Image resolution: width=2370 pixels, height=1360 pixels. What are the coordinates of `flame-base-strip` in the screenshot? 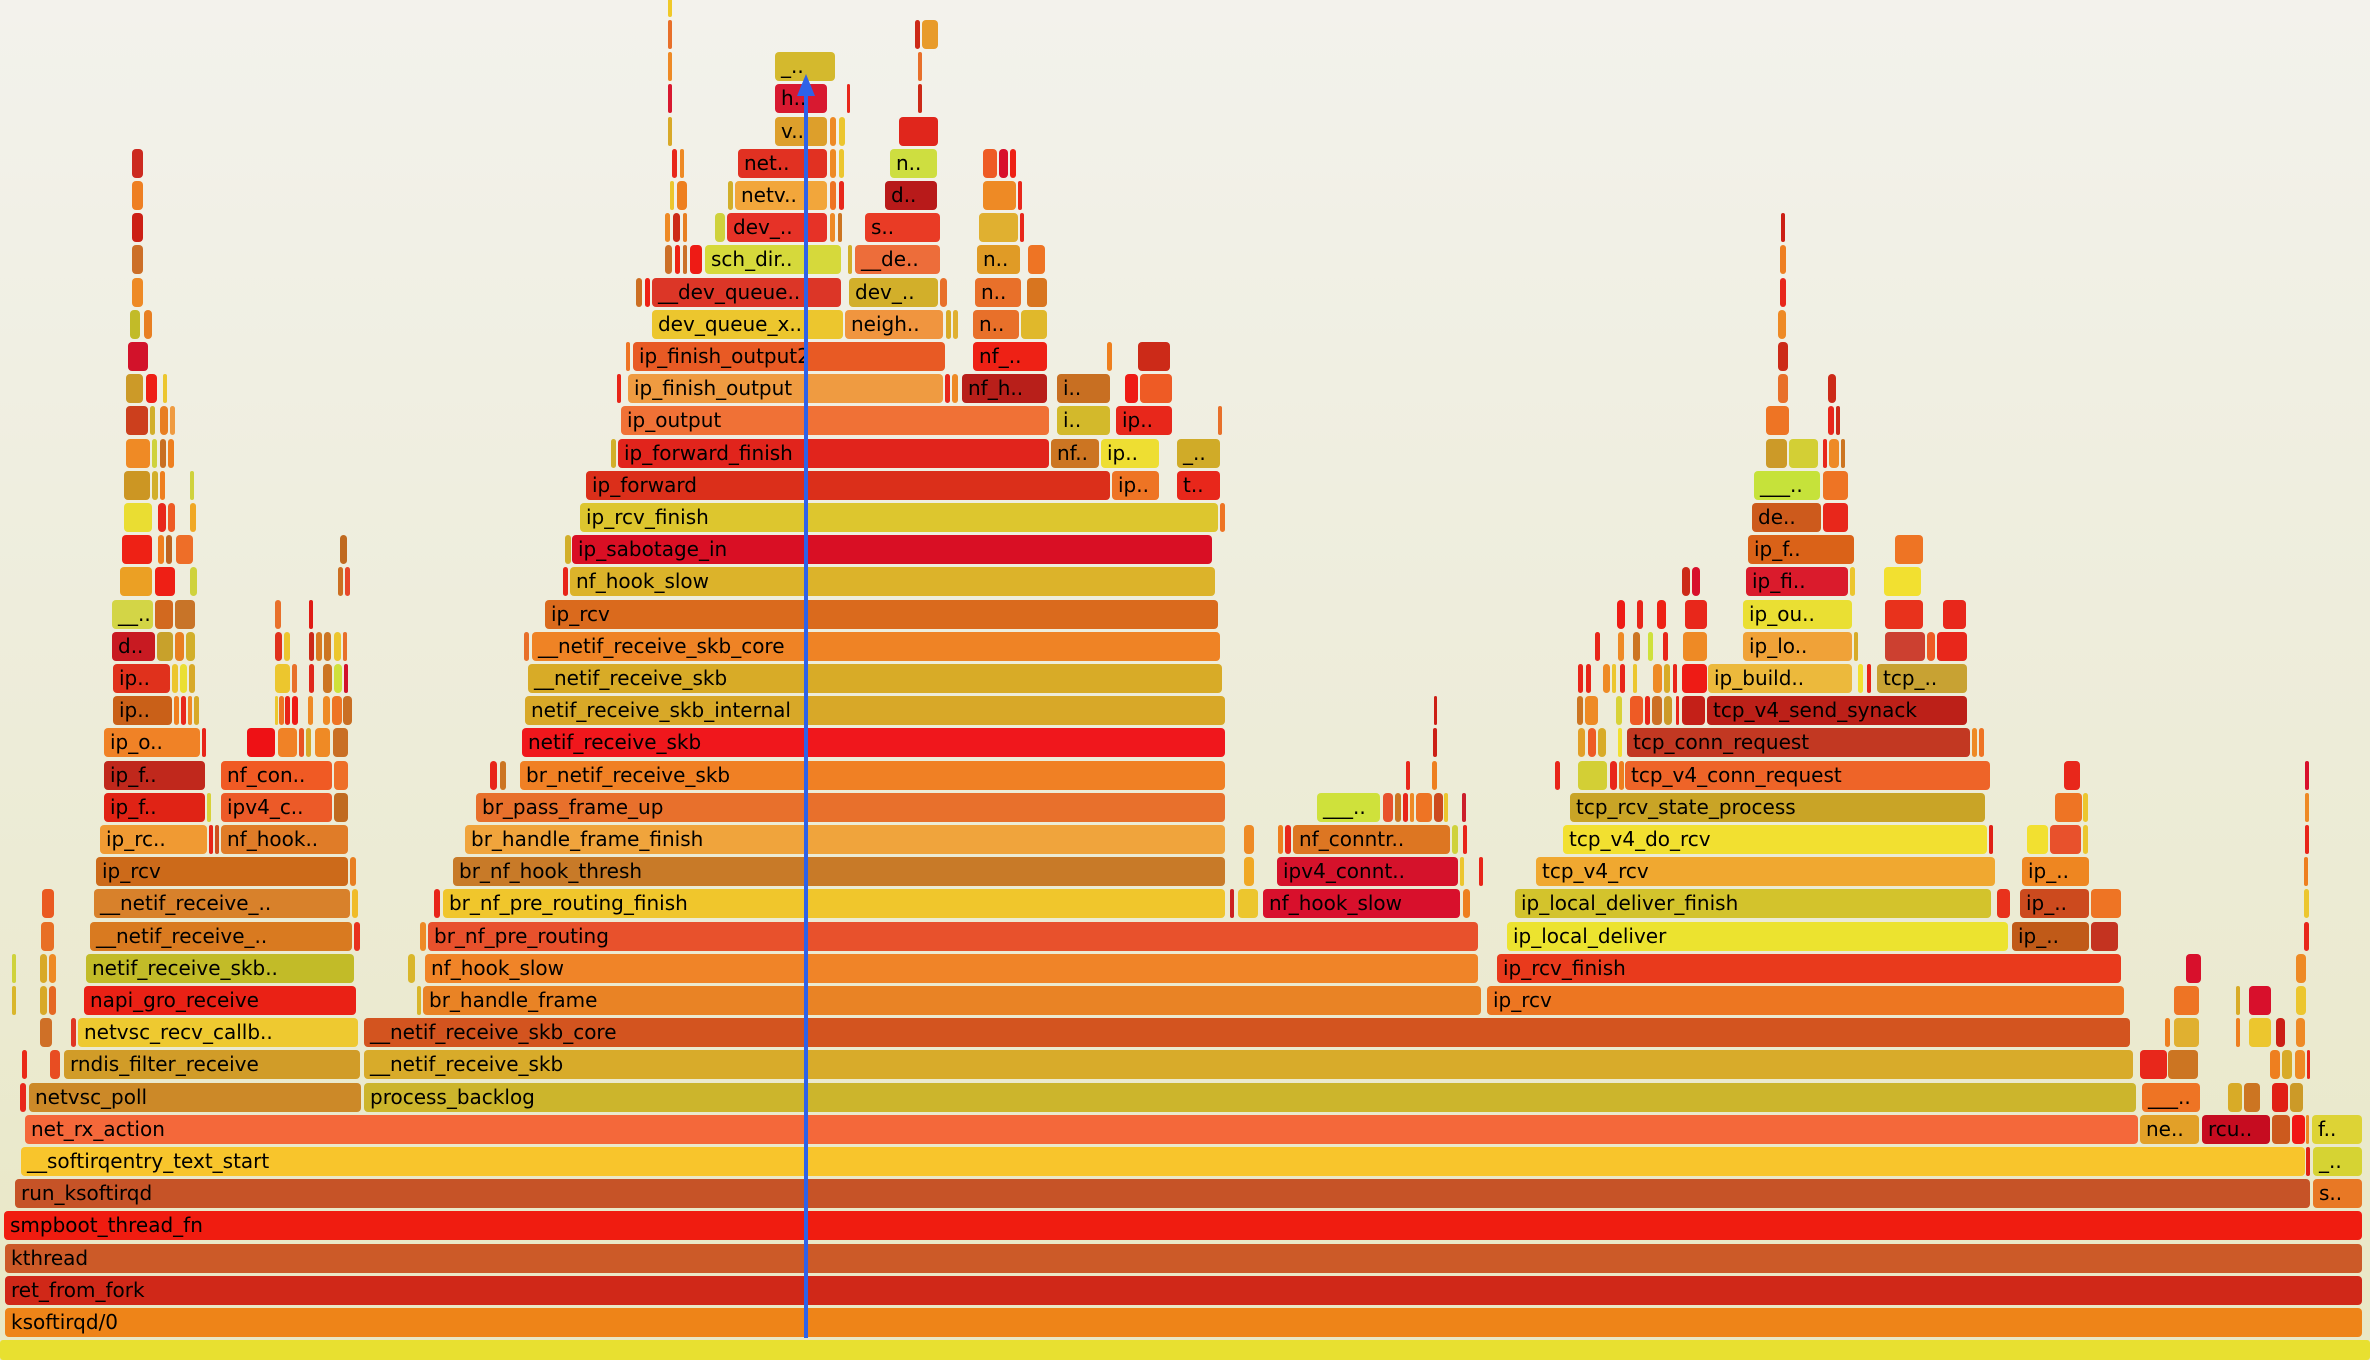 It's located at (1185, 1350).